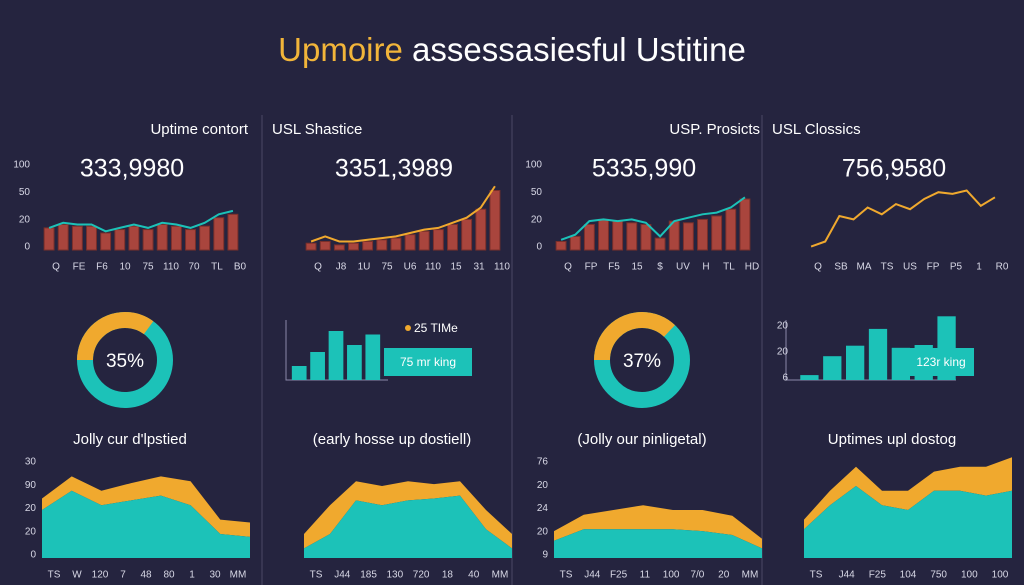  Describe the element at coordinates (31, 462) in the screenshot. I see `y-tick-label: 30` at that location.